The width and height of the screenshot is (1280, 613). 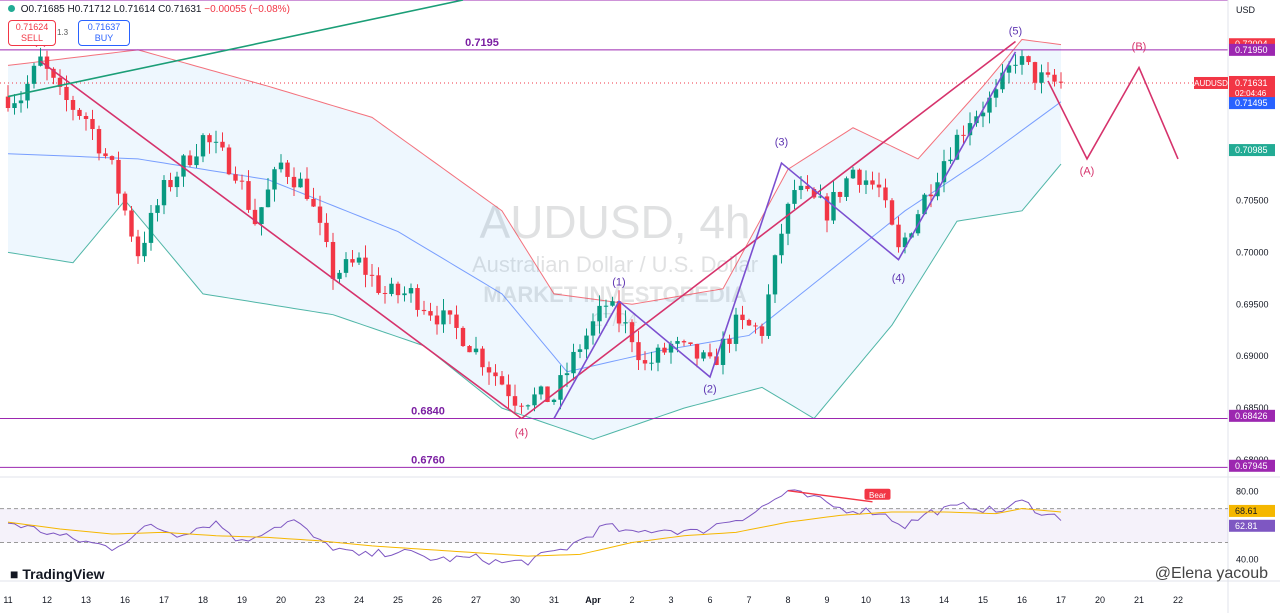 I want to click on sell-label: SELL, so click(x=32, y=38).